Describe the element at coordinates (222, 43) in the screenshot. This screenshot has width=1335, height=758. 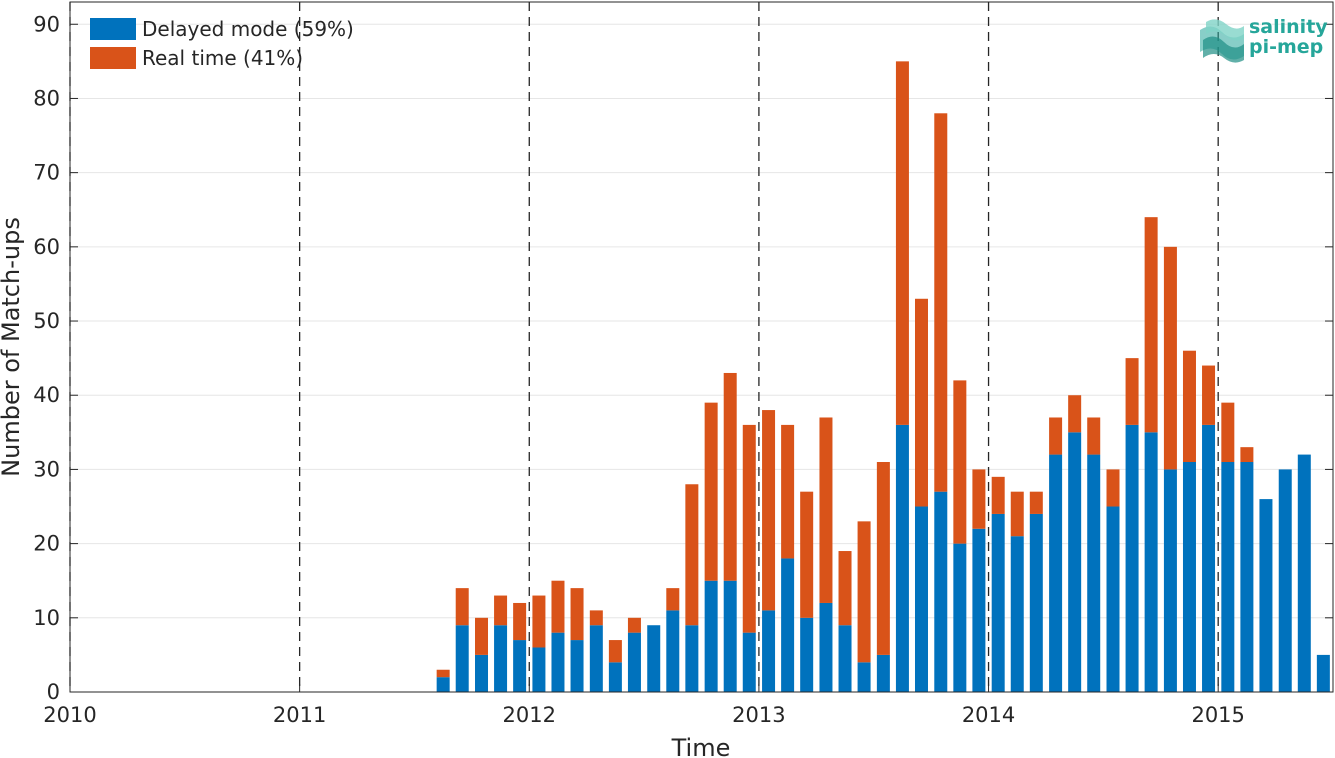
I see `legend: Delayed mode (59%) Real time (41%)` at that location.